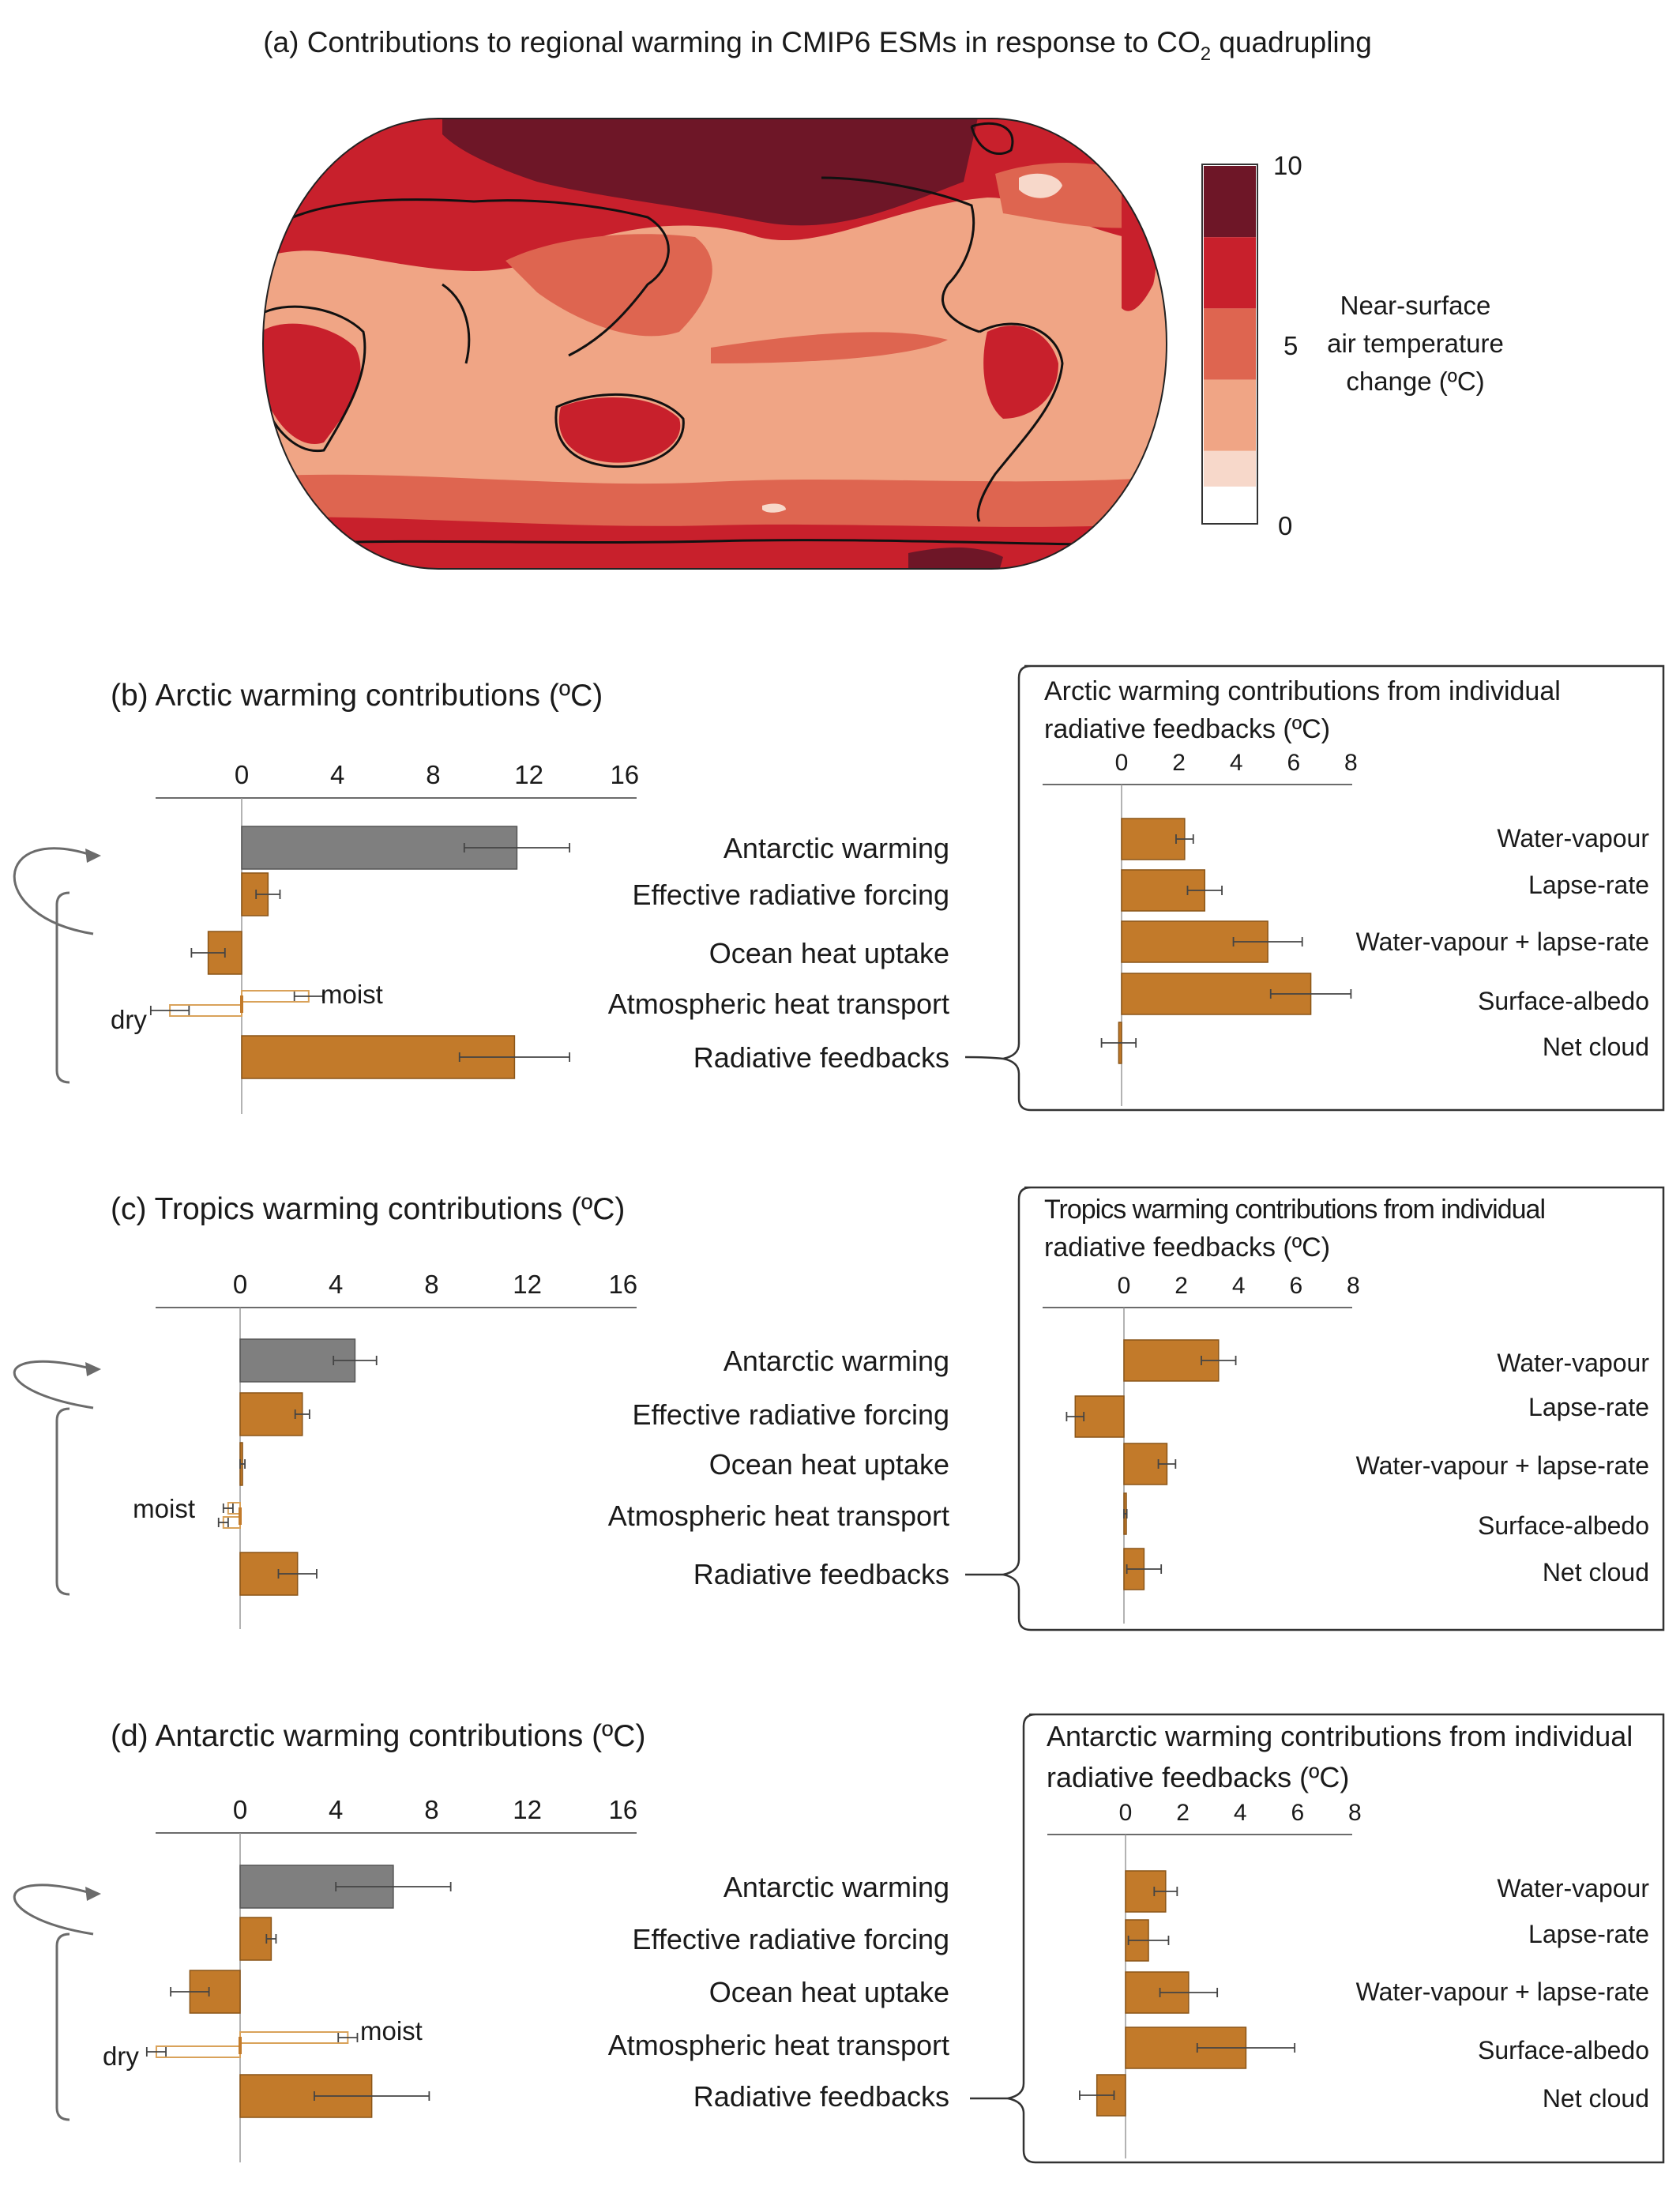 The width and height of the screenshot is (1680, 2194). Describe the element at coordinates (312, 383) in the screenshot. I see `map-land-africa` at that location.